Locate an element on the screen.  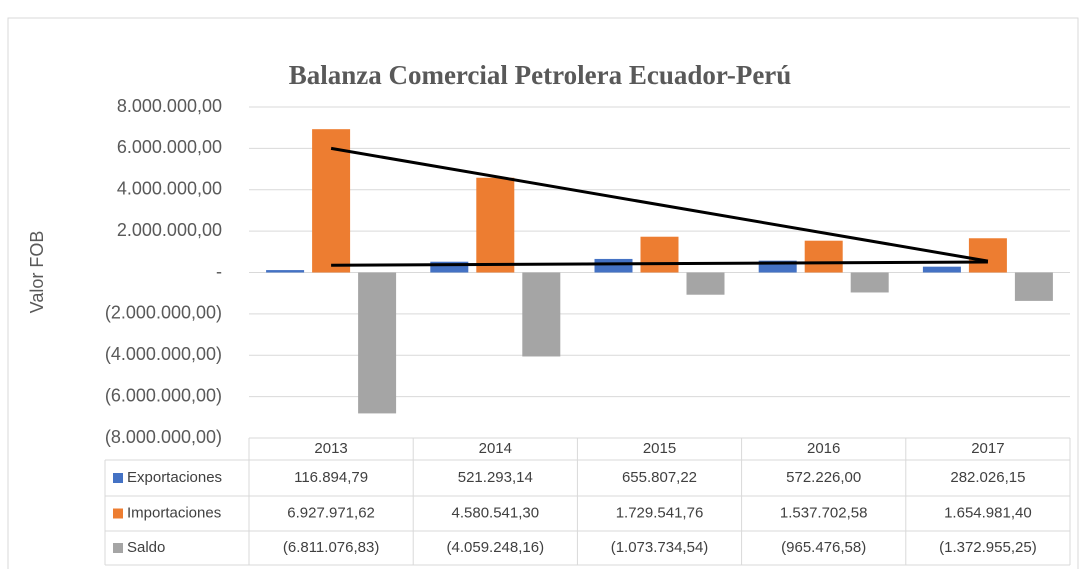
x-tick-label: 2017 is located at coordinates (987, 448).